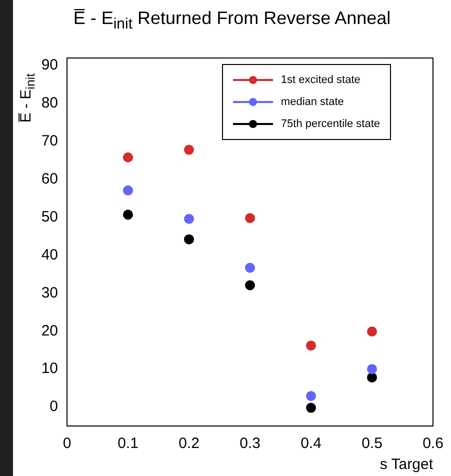 The height and width of the screenshot is (476, 451). Describe the element at coordinates (250, 443) in the screenshot. I see `x-tick-label: 0.3` at that location.